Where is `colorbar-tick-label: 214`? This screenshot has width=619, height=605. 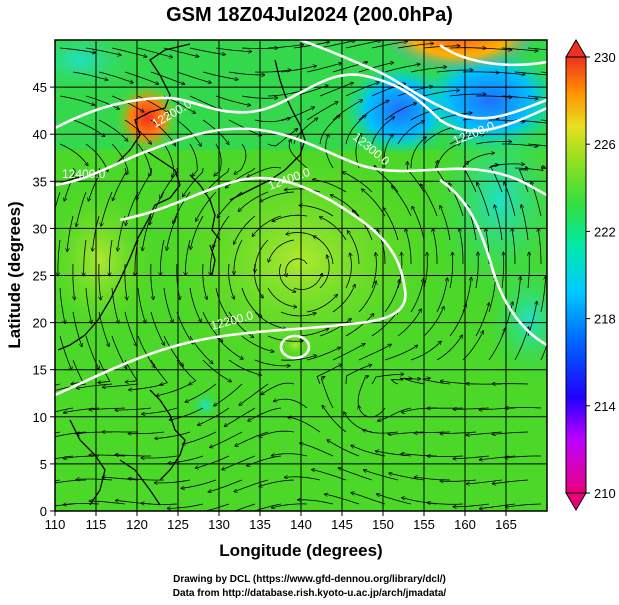
colorbar-tick-label: 214 is located at coordinates (605, 406).